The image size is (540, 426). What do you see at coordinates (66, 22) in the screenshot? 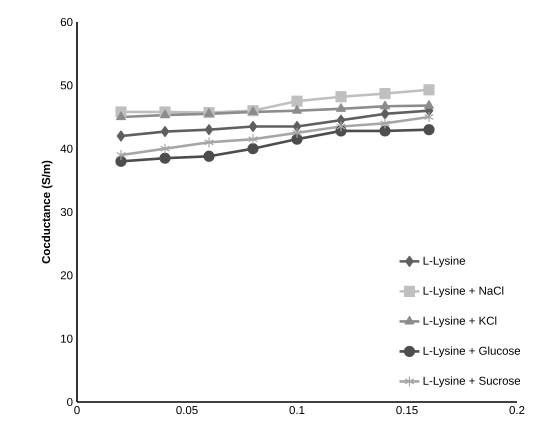
I see `y-tick-label: 60` at bounding box center [66, 22].